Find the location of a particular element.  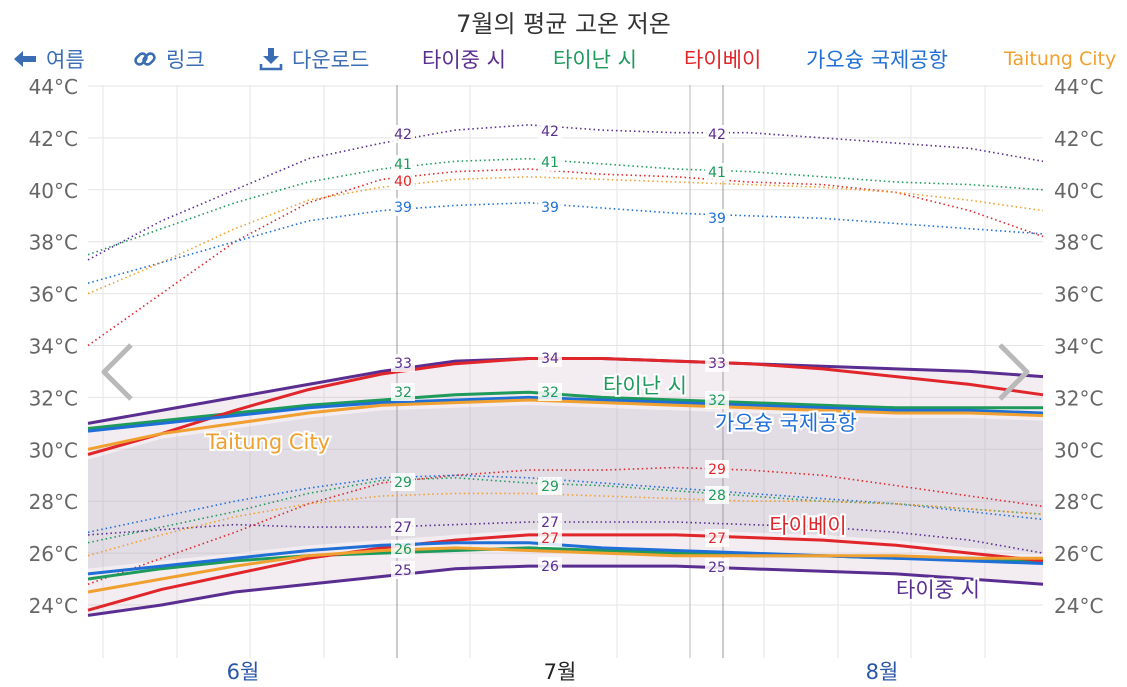

y-tick-label-right: 30°C is located at coordinates (1078, 450).